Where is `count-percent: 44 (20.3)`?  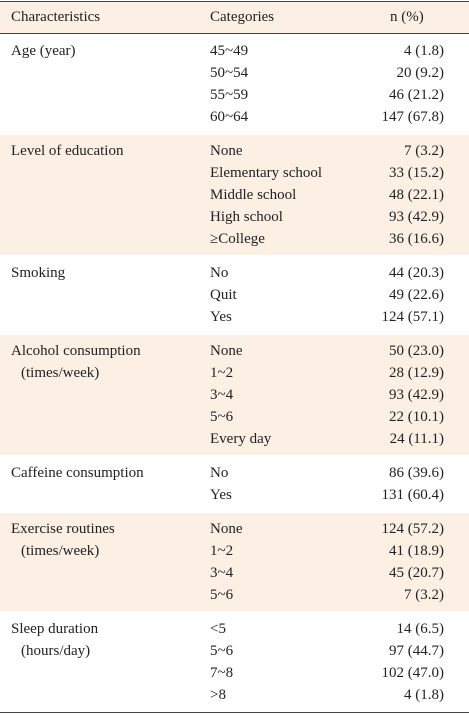 count-percent: 44 (20.3) is located at coordinates (416, 273).